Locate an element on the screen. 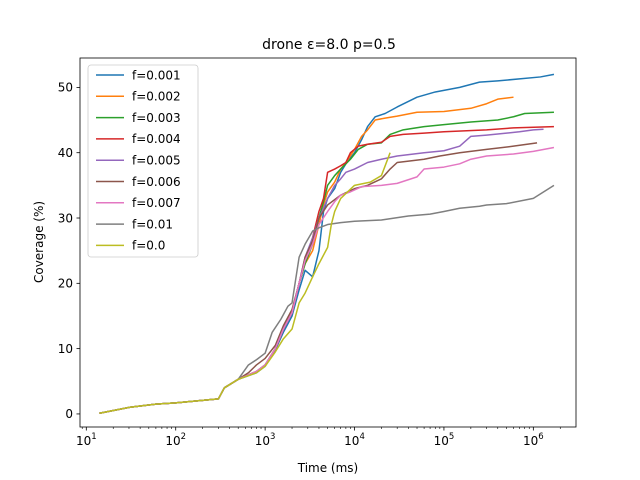  legend-entry: f=0.01 is located at coordinates (152, 224).